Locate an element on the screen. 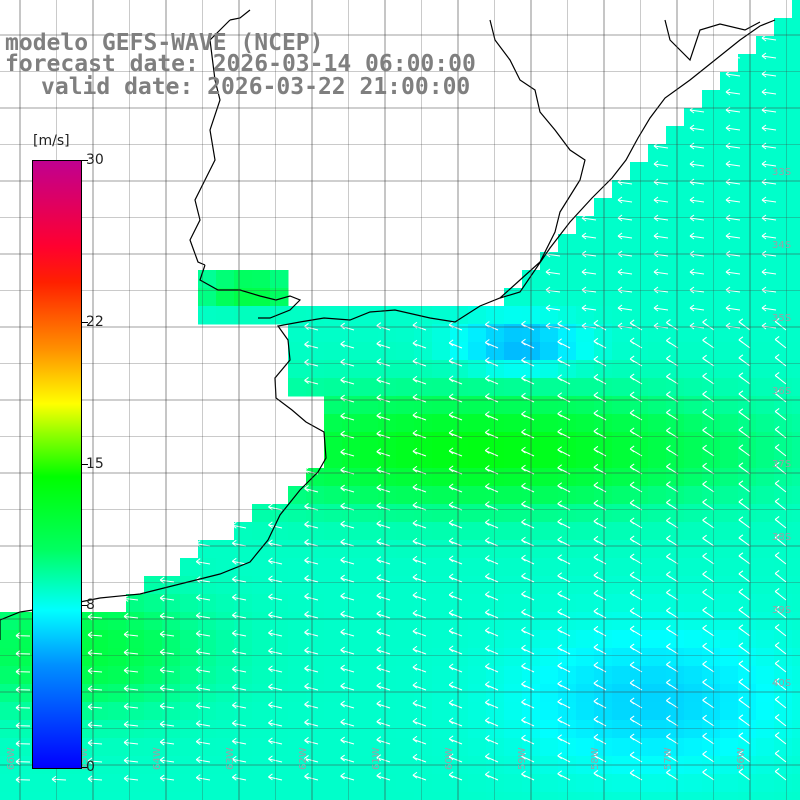 The width and height of the screenshot is (800, 800). lat-label: 33S is located at coordinates (781, 172).